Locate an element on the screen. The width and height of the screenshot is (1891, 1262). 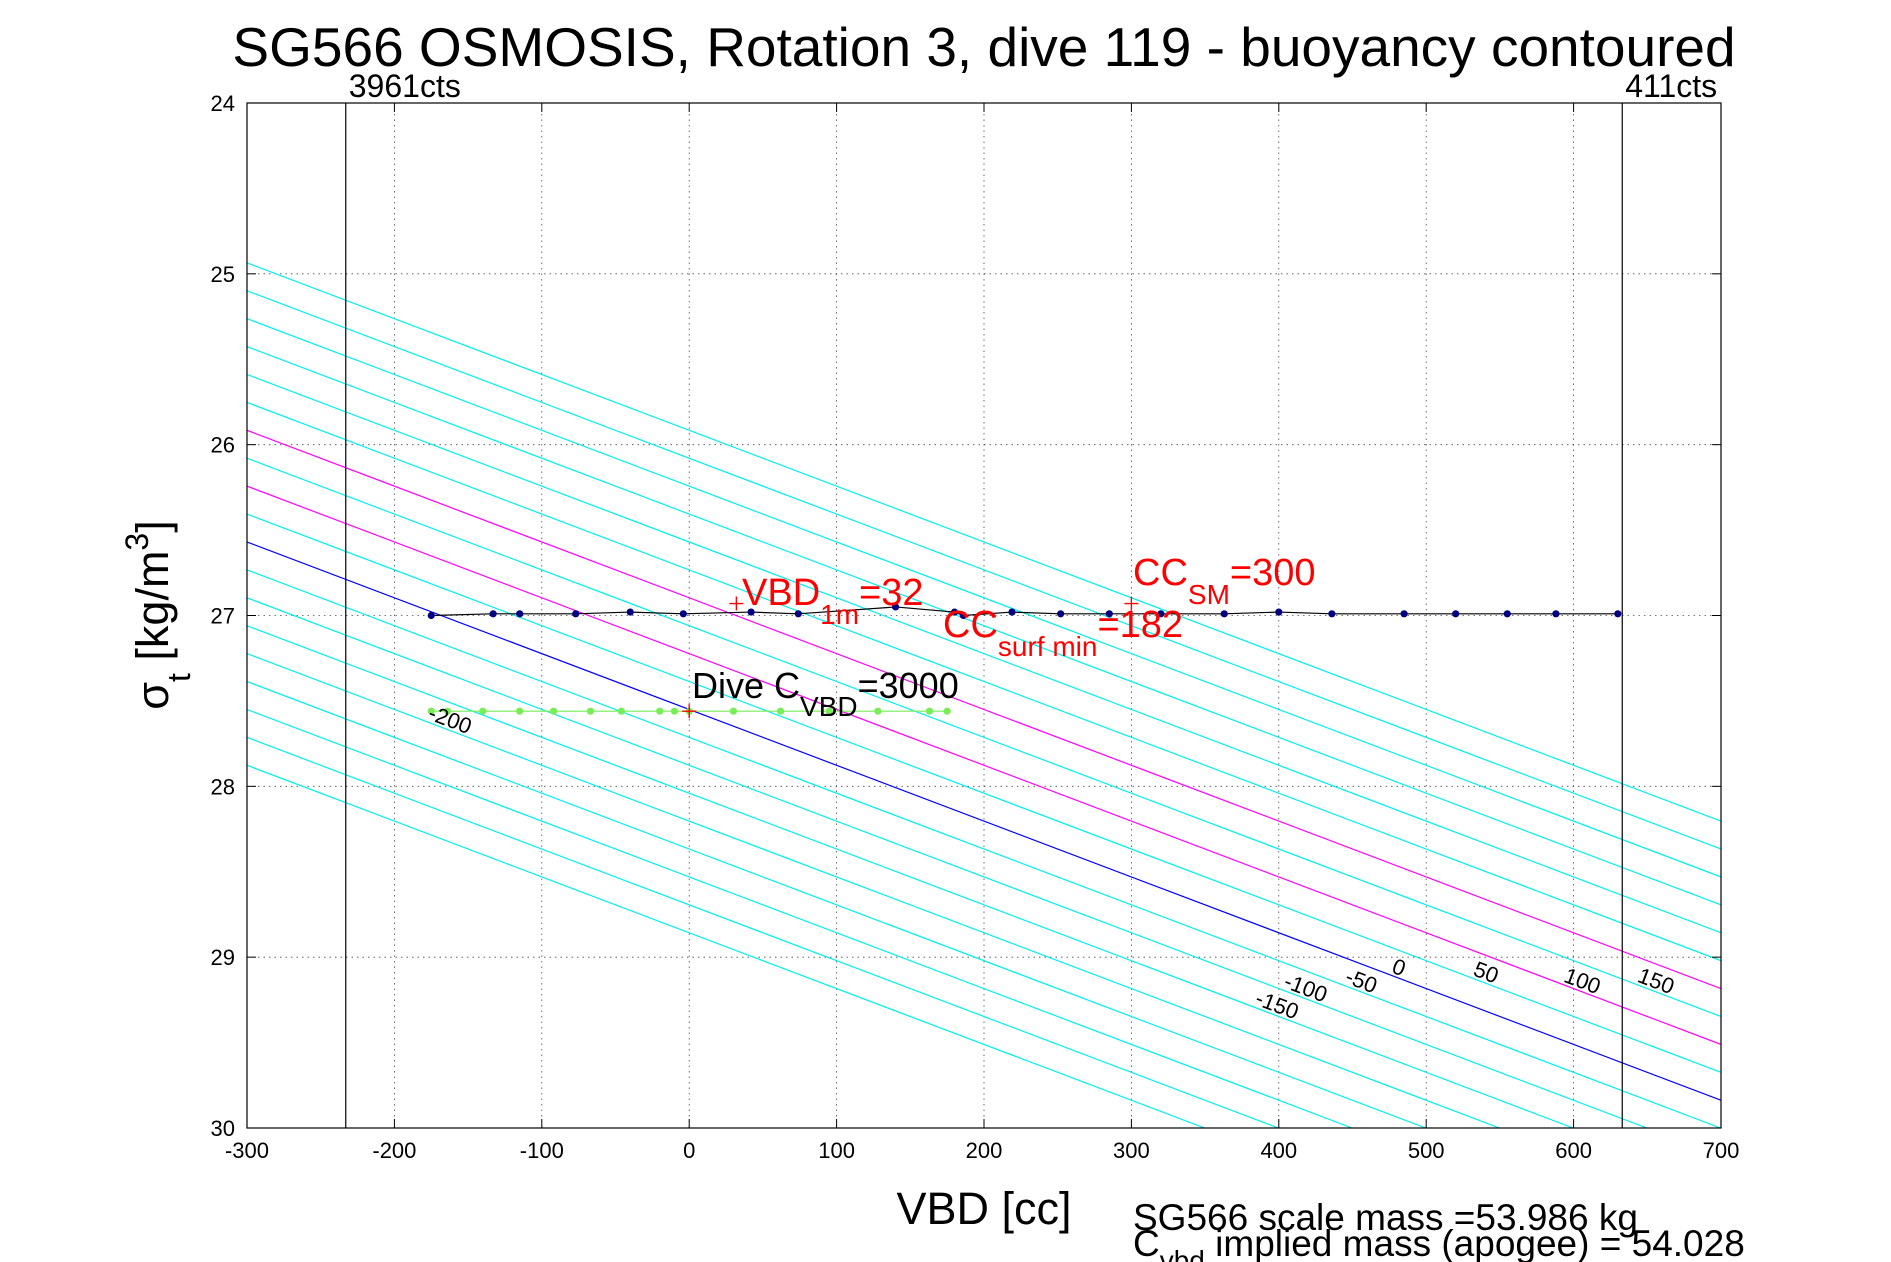
x-tick-label: -300 is located at coordinates (247, 1150).